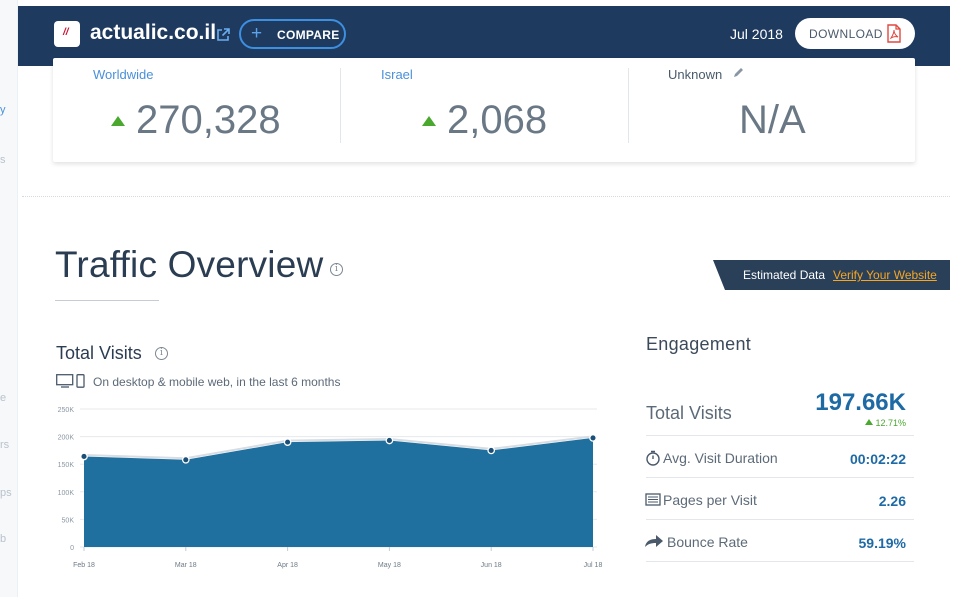 The width and height of the screenshot is (955, 597). Describe the element at coordinates (338, 492) in the screenshot. I see `visits-area` at that location.